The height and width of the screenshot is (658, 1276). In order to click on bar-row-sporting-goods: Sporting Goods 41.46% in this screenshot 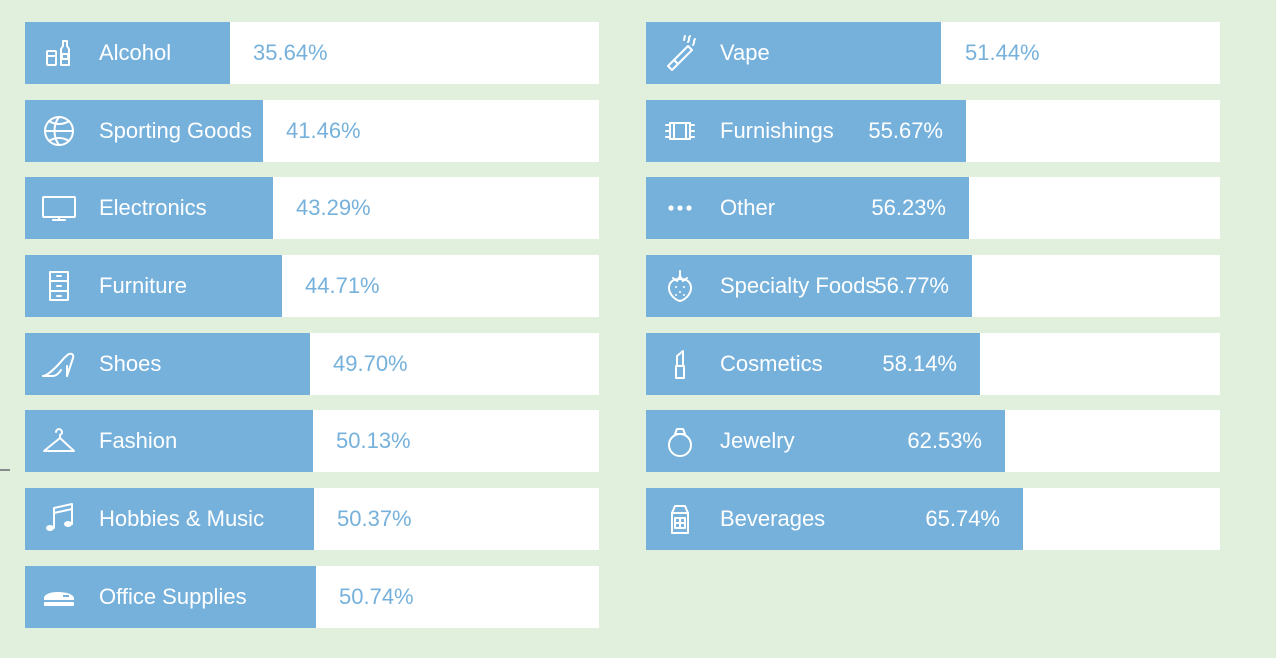, I will do `click(312, 130)`.